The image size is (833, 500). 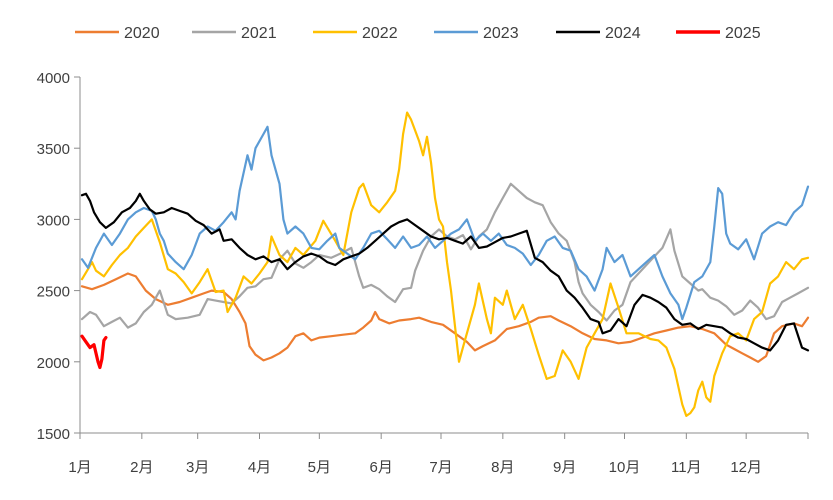 What do you see at coordinates (197, 467) in the screenshot?
I see `x-tick-label: 3月` at bounding box center [197, 467].